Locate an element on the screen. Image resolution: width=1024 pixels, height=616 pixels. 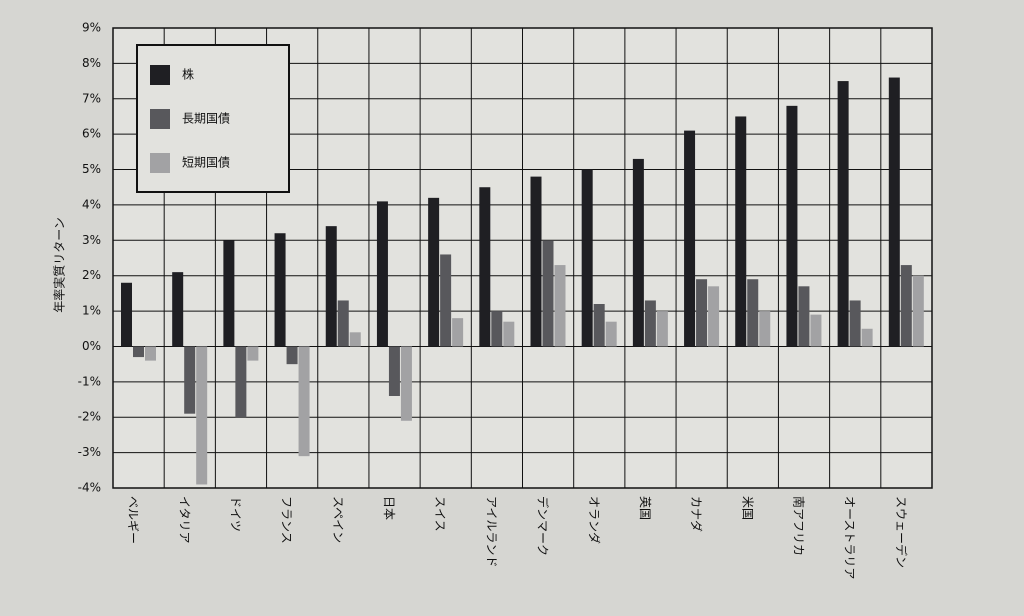
x-tick-label: デンマーク is located at coordinates (543, 526).